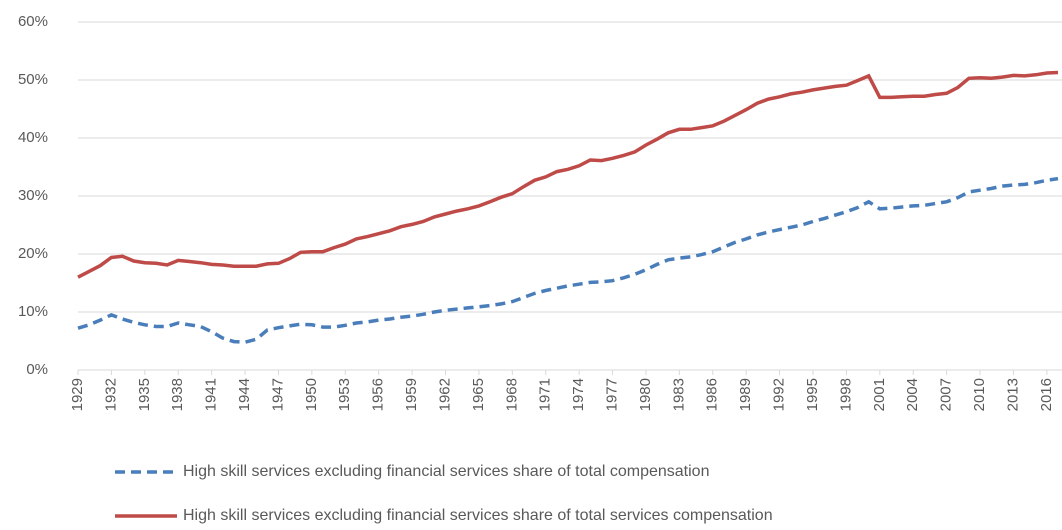 This screenshot has width=1062, height=530. Describe the element at coordinates (511, 394) in the screenshot. I see `x-tick-label: 1968` at that location.